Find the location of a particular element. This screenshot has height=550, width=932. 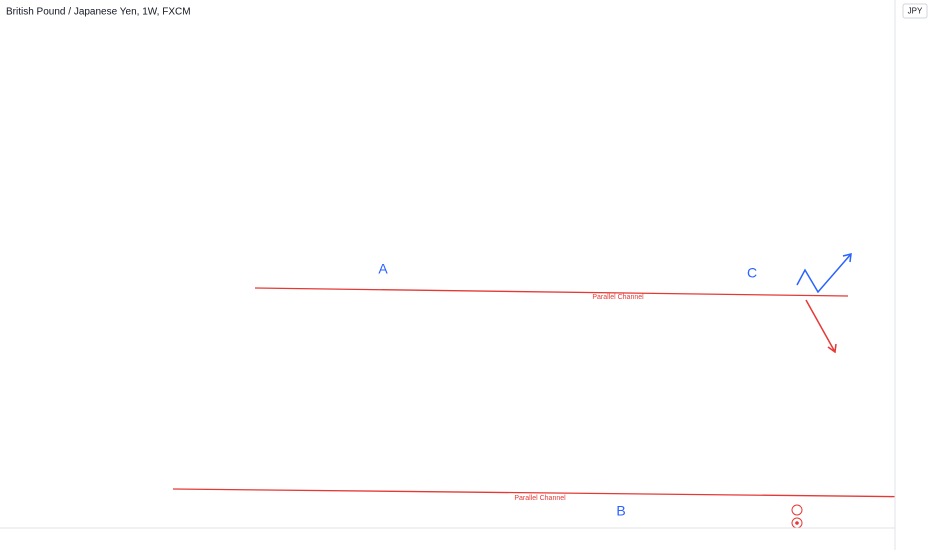

point-label: A is located at coordinates (383, 269).